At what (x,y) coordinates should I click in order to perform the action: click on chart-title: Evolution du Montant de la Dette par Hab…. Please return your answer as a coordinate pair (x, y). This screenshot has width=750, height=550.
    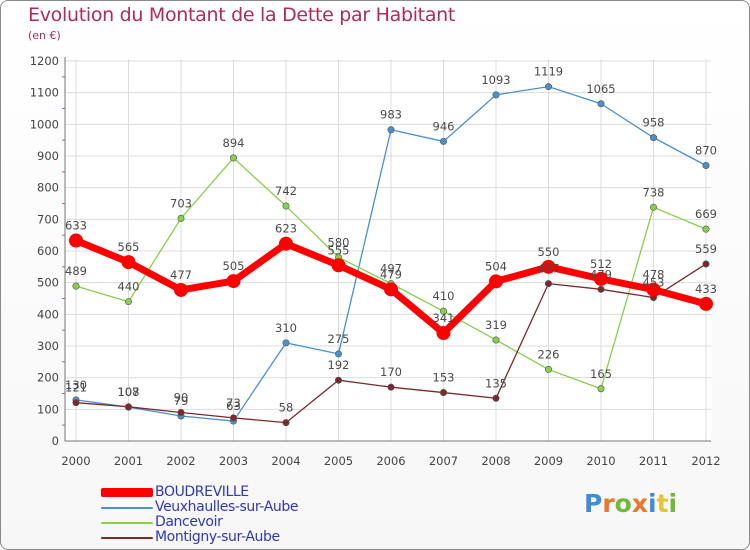
    Looking at the image, I should click on (242, 15).